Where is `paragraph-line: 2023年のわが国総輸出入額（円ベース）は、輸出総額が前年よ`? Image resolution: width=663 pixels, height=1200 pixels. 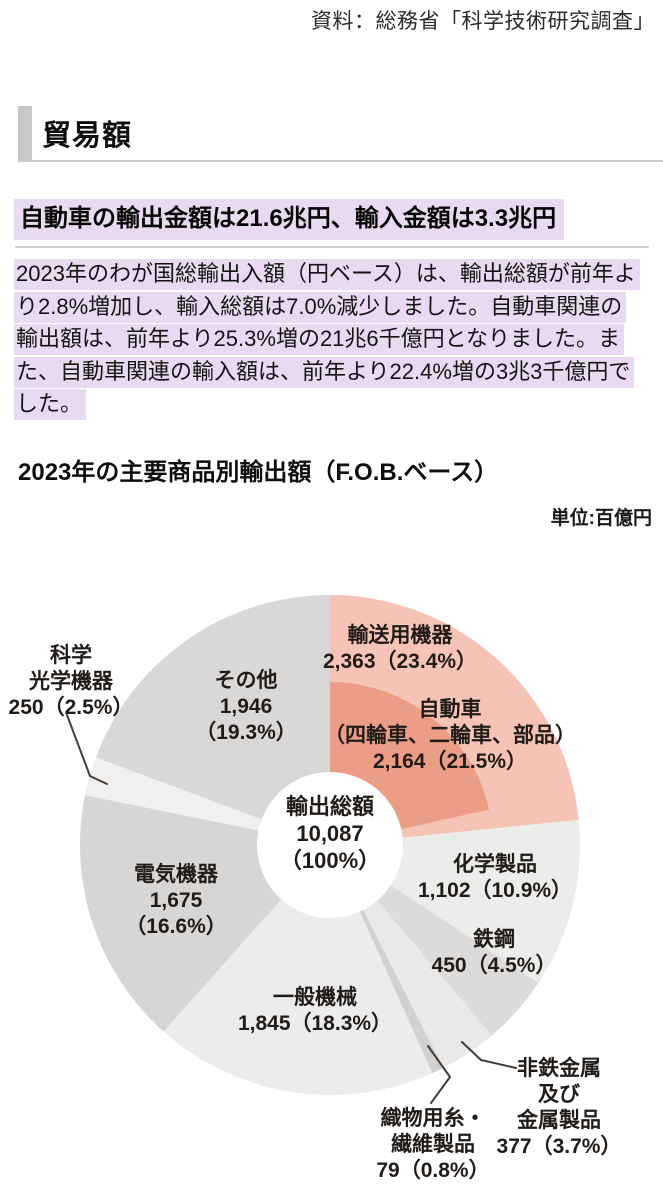 paragraph-line: 2023年のわが国総輸出入額（円ベース）は、輸出総額が前年よ is located at coordinates (336, 274).